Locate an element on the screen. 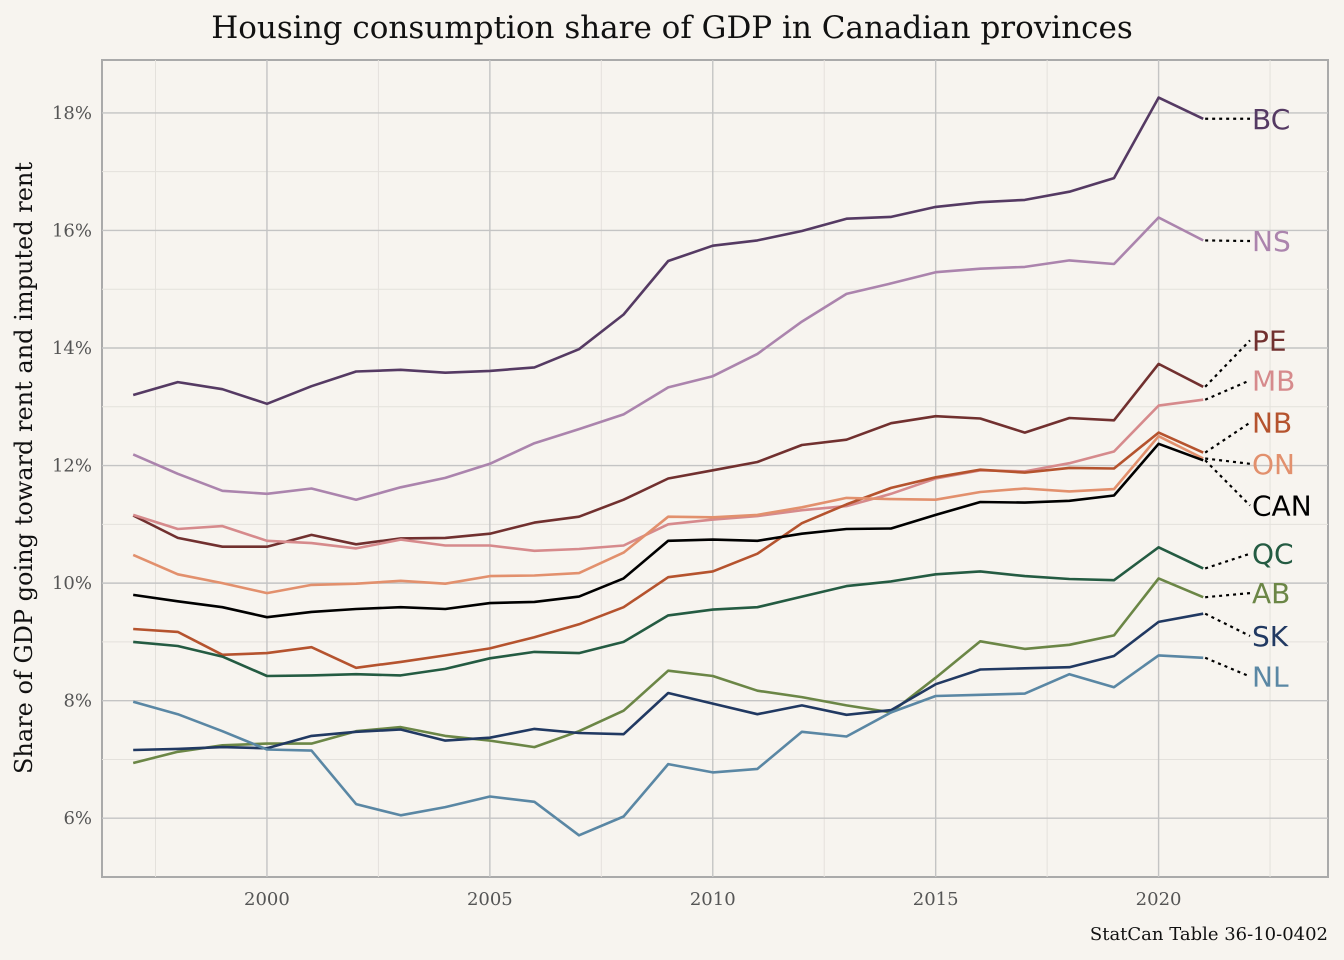  series-label-nb: NB is located at coordinates (1272, 423).